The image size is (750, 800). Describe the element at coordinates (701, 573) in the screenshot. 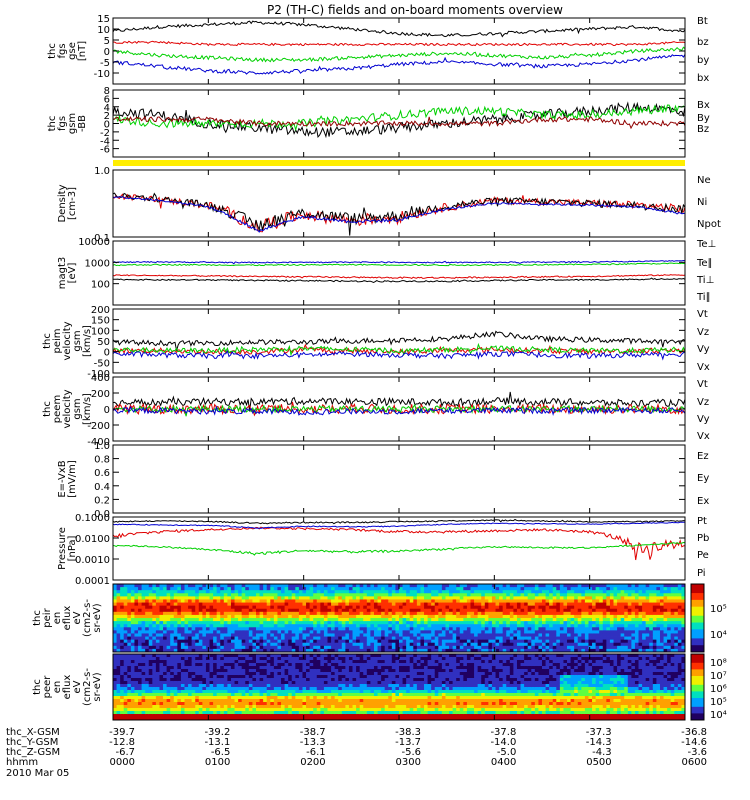

I see `legend-Pi: Pi` at that location.